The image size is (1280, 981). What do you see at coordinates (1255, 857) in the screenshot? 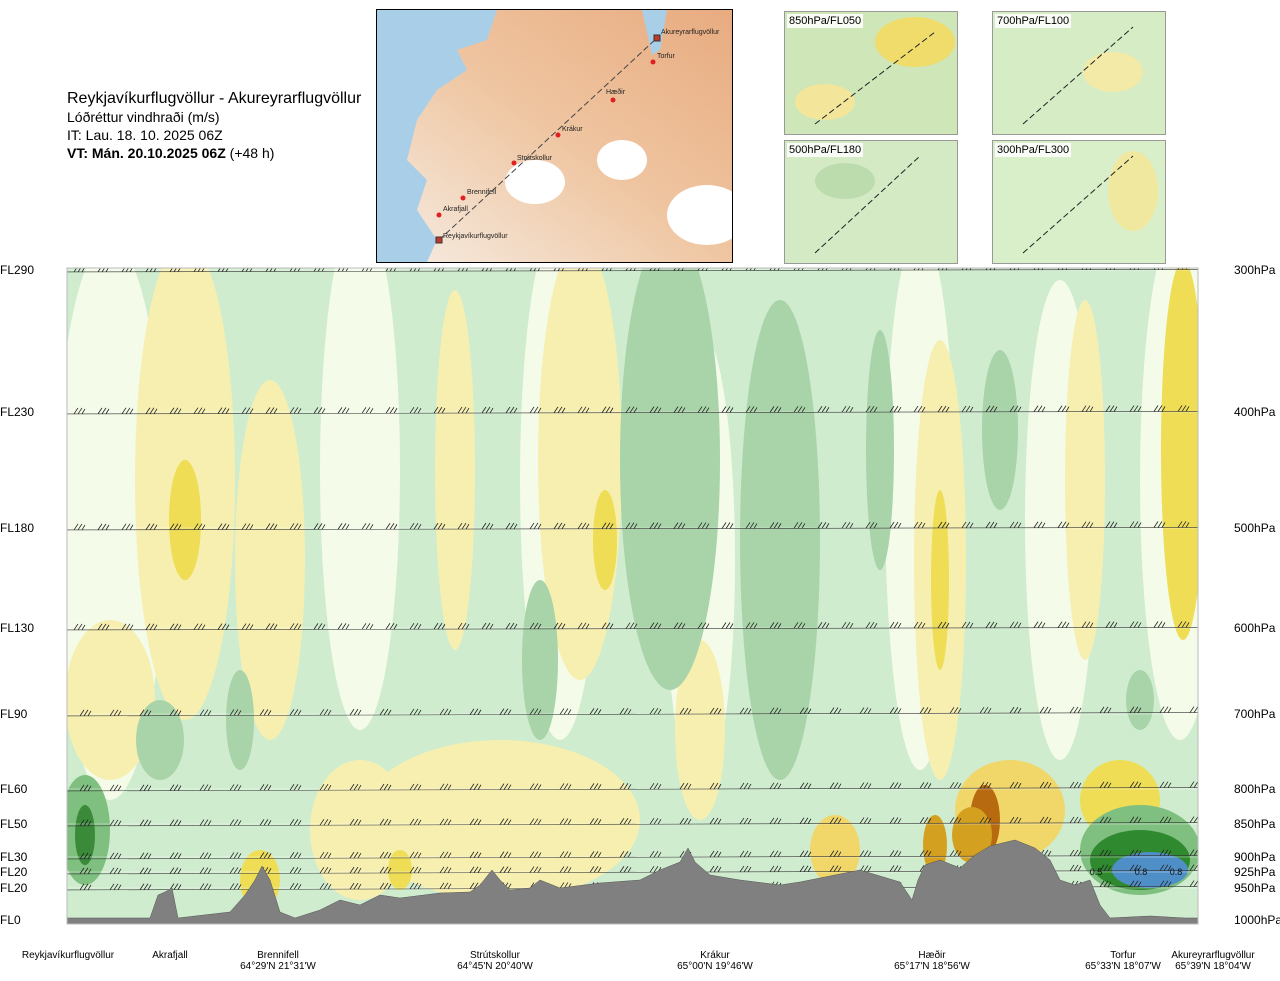
I see `pressure-level-label: 900hPa` at bounding box center [1255, 857].